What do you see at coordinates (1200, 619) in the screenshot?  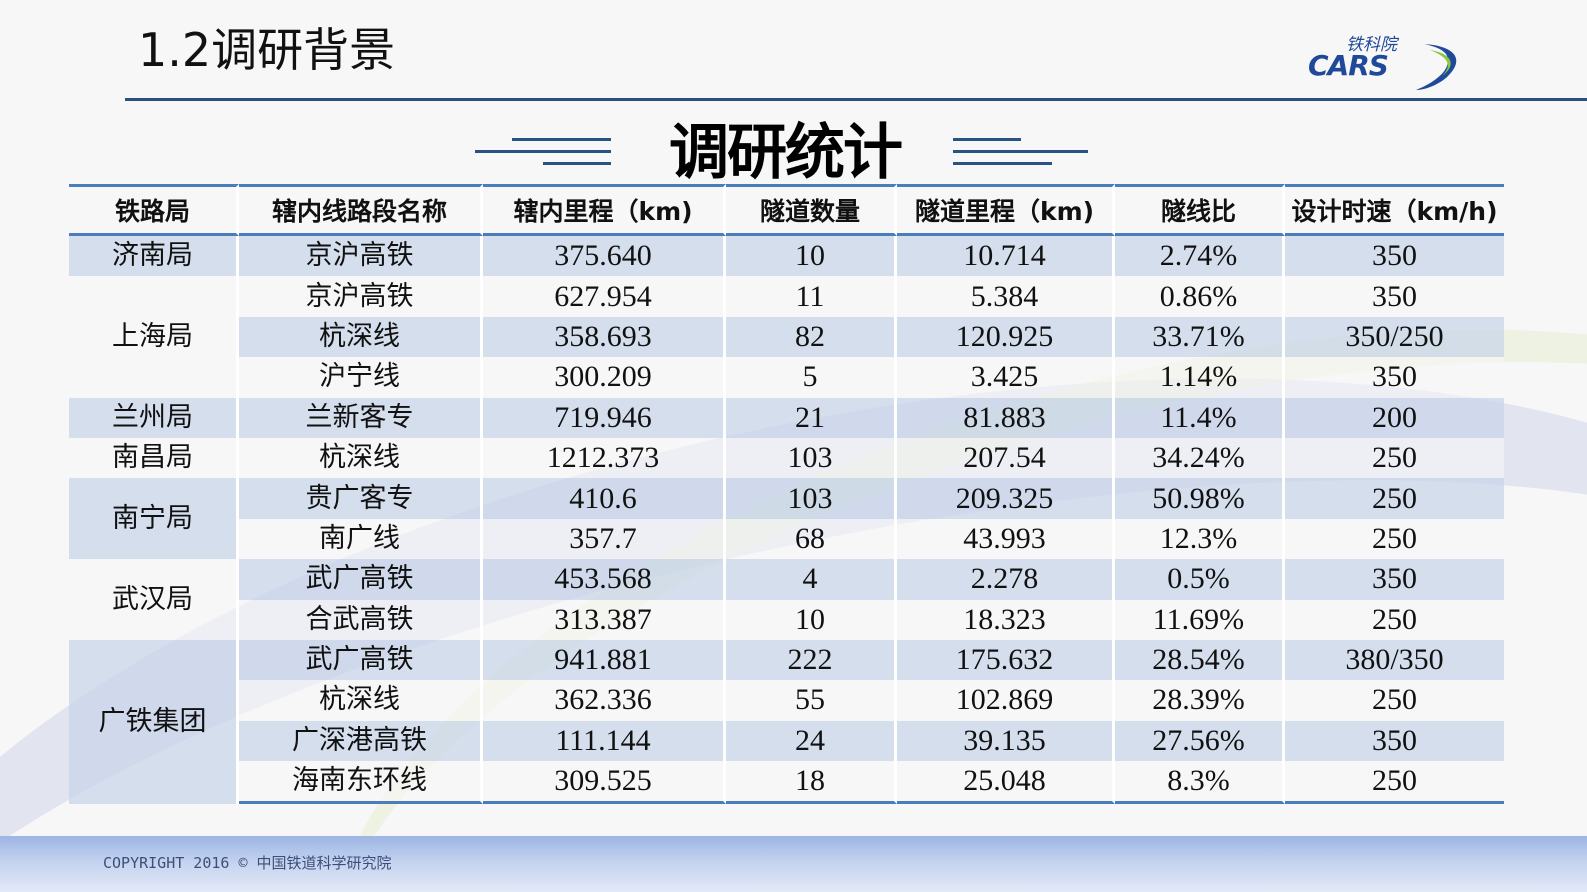 I see `tunnel-ratio-cell: 11.69%` at bounding box center [1200, 619].